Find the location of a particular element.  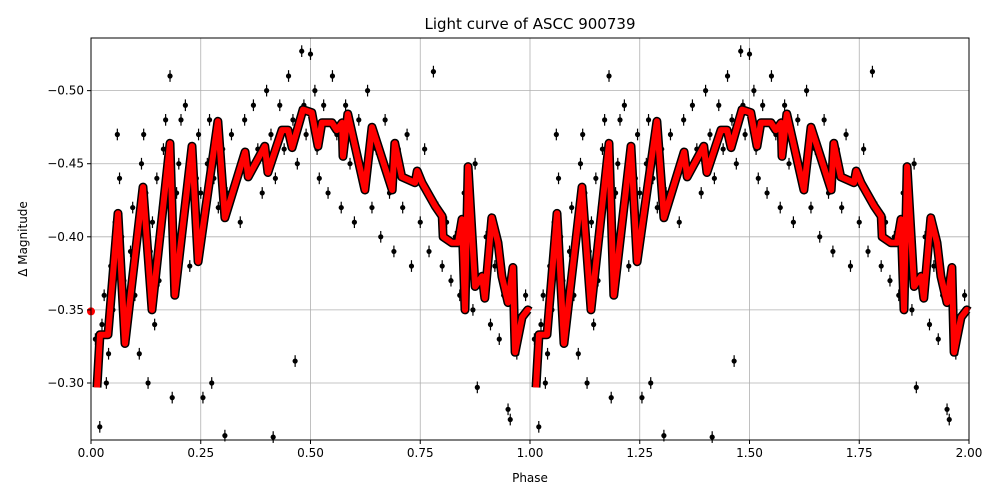

x-tick-label: 1.25 is located at coordinates (639, 453).